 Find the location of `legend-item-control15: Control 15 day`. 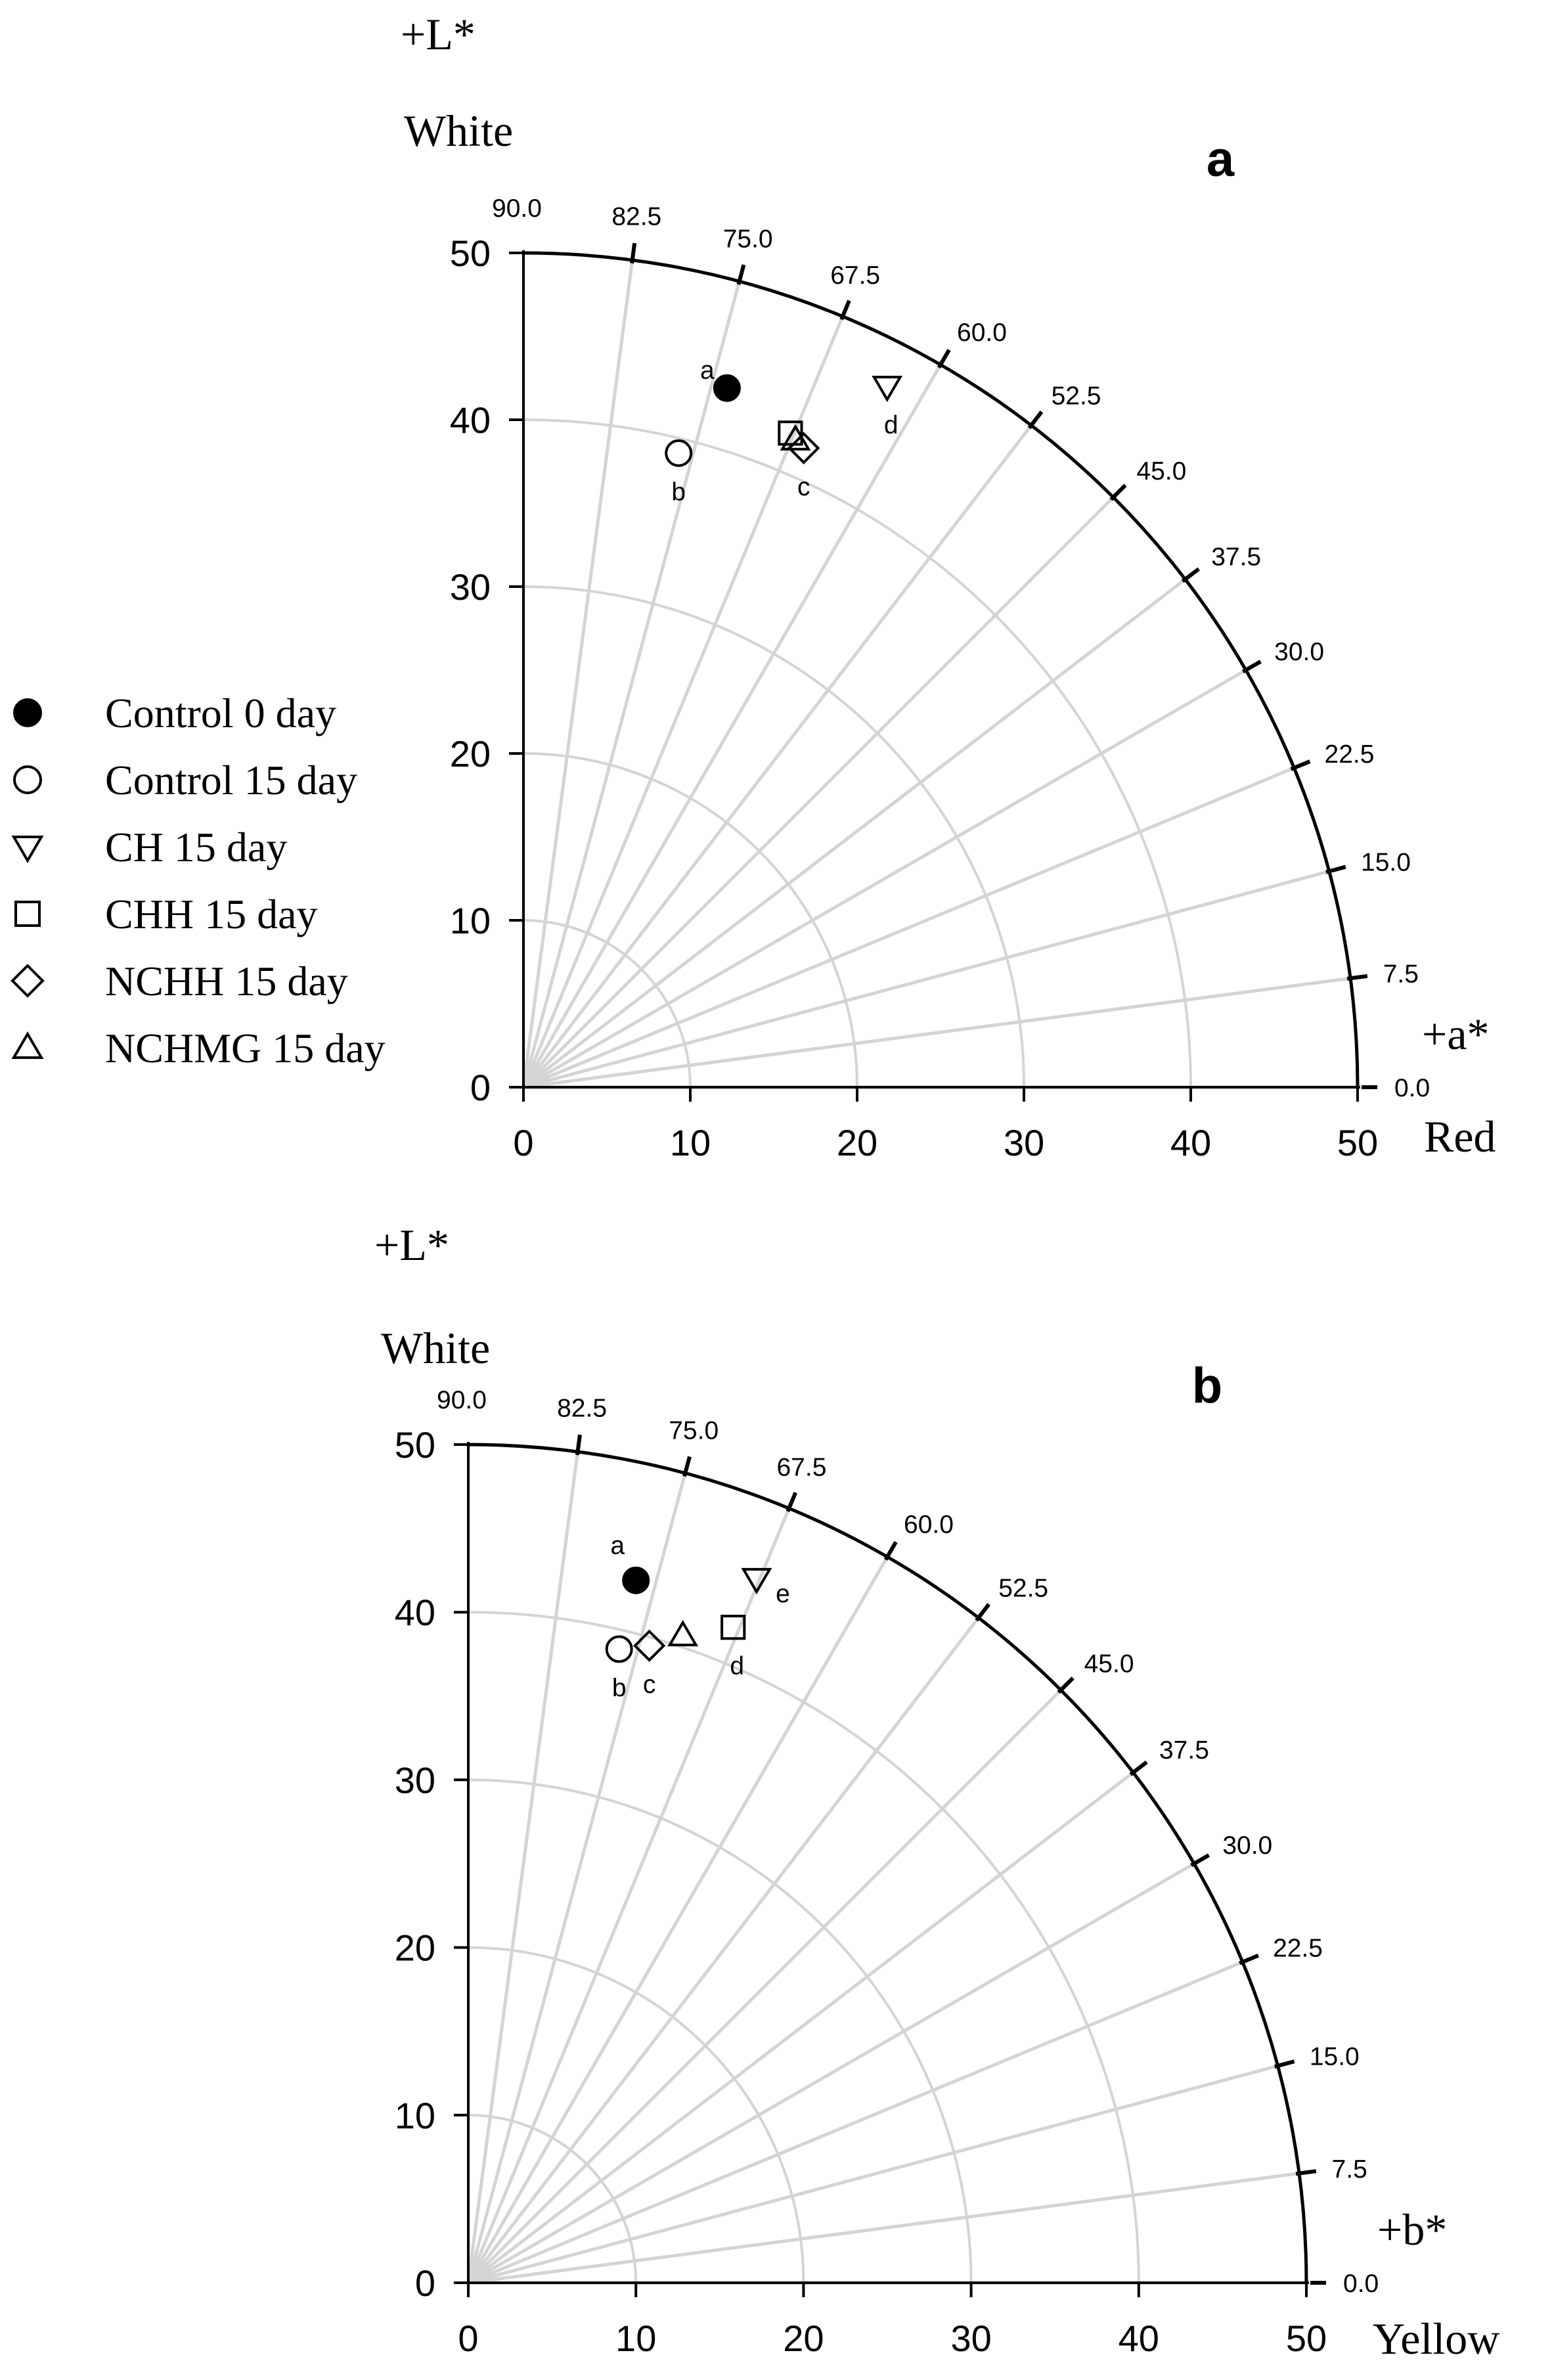

legend-item-control15: Control 15 day is located at coordinates (185, 780).